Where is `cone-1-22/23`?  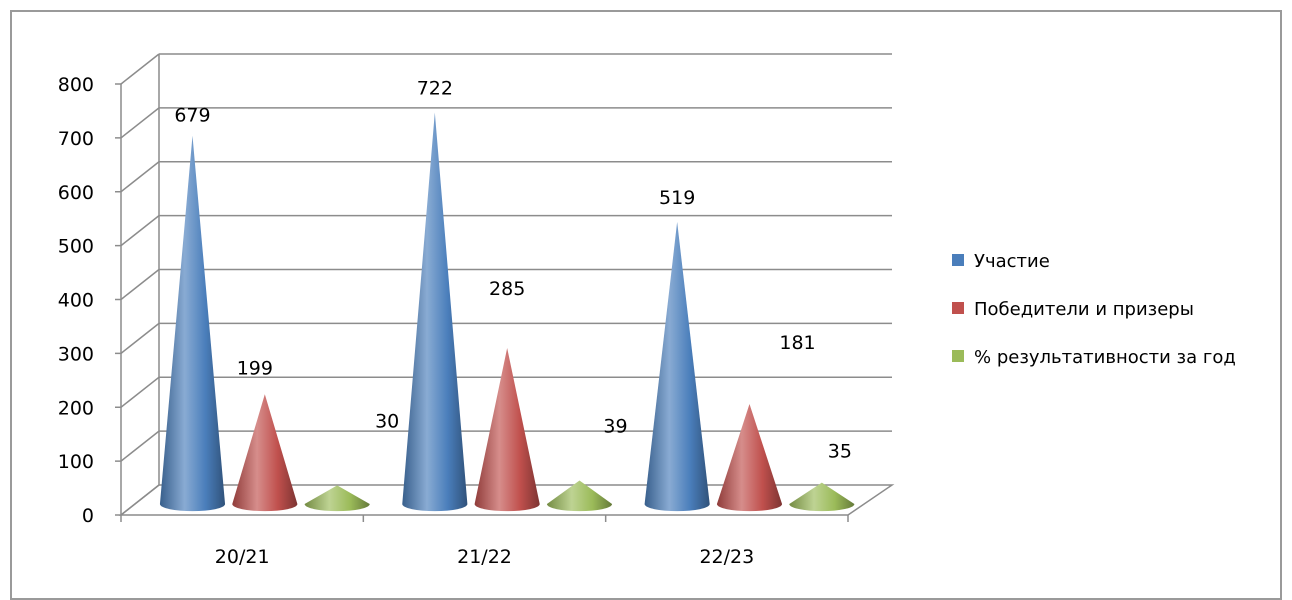 cone-1-22/23 is located at coordinates (677, 366).